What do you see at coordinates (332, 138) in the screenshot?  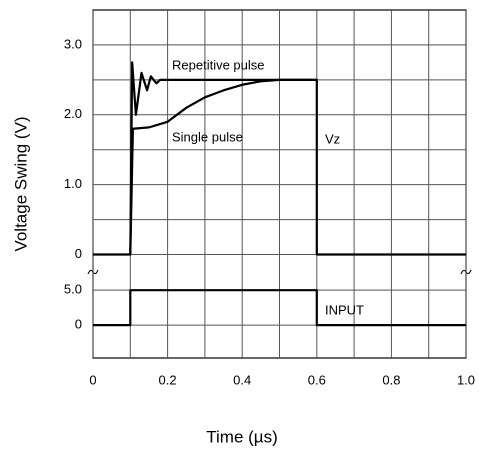 I see `annotation: Vz` at bounding box center [332, 138].